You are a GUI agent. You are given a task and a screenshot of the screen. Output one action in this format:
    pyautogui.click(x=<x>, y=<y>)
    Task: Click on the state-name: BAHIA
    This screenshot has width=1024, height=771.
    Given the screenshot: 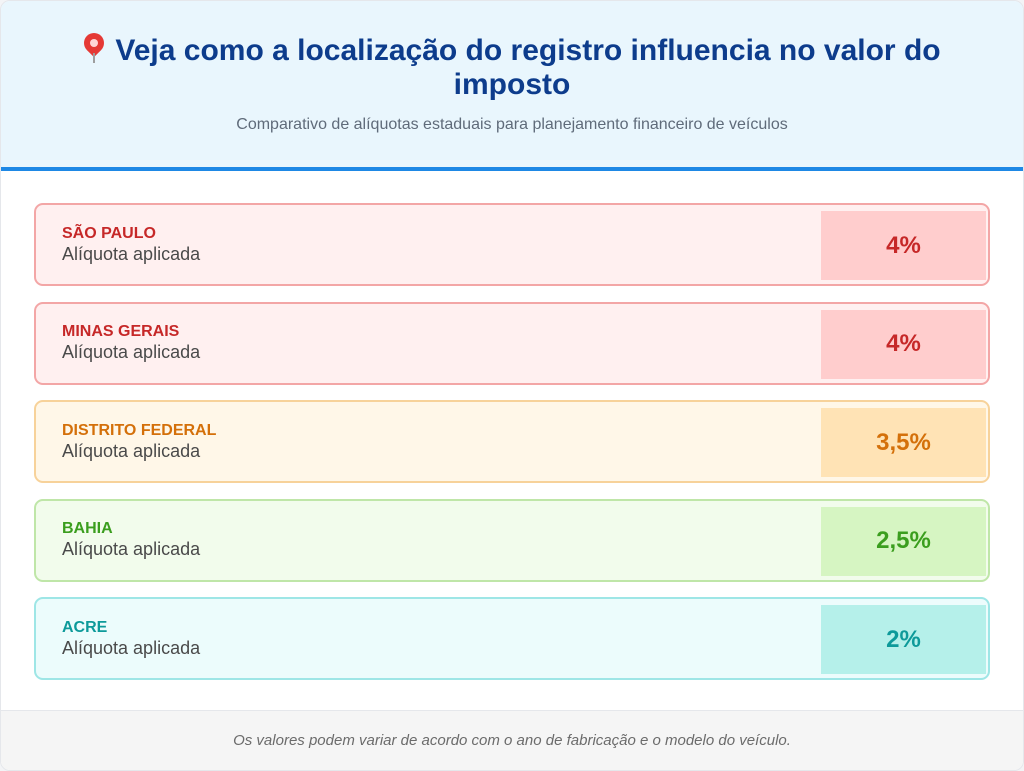 What is the action you would take?
    pyautogui.click(x=87, y=528)
    